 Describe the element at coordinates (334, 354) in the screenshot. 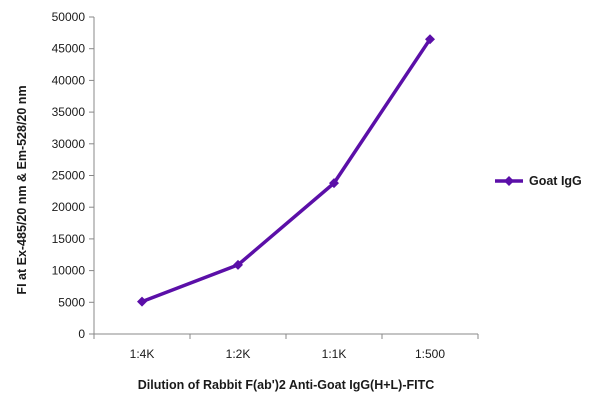

I see `x-tick-label: 1:1K` at that location.